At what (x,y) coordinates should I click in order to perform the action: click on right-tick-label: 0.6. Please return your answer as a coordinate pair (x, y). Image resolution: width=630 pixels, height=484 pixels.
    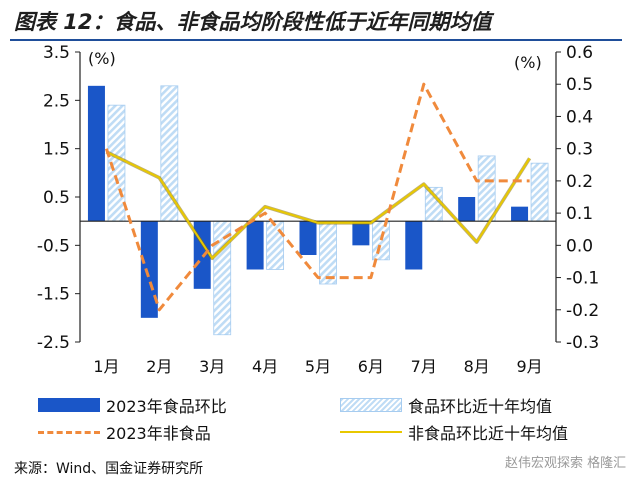
    Looking at the image, I should click on (579, 53).